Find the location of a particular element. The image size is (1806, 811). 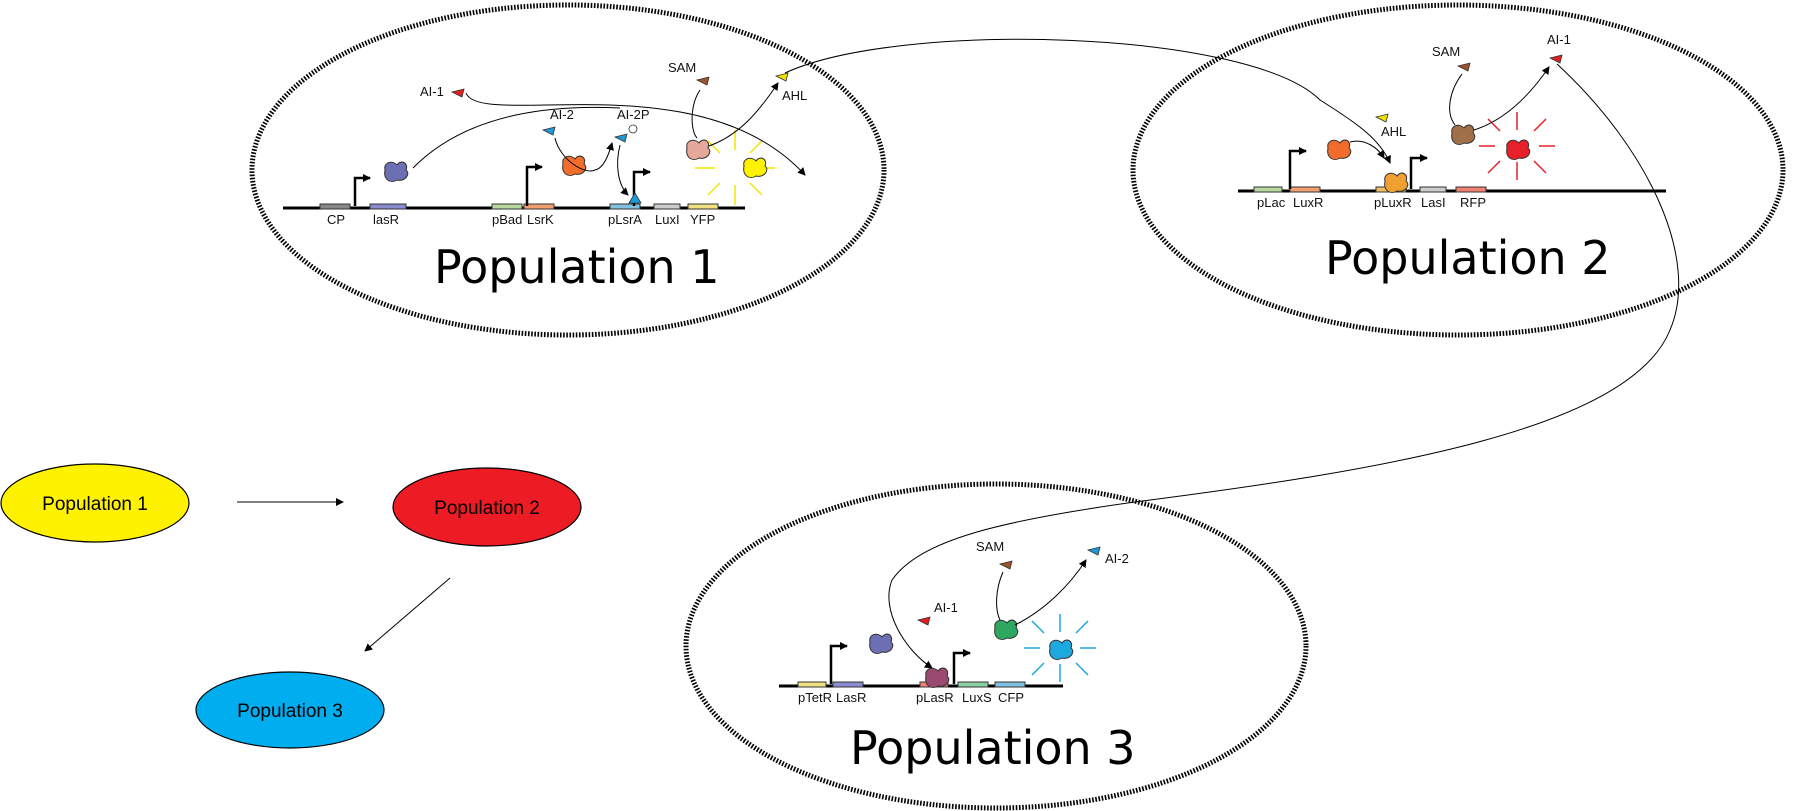

gene-luxr is located at coordinates (1305, 189).